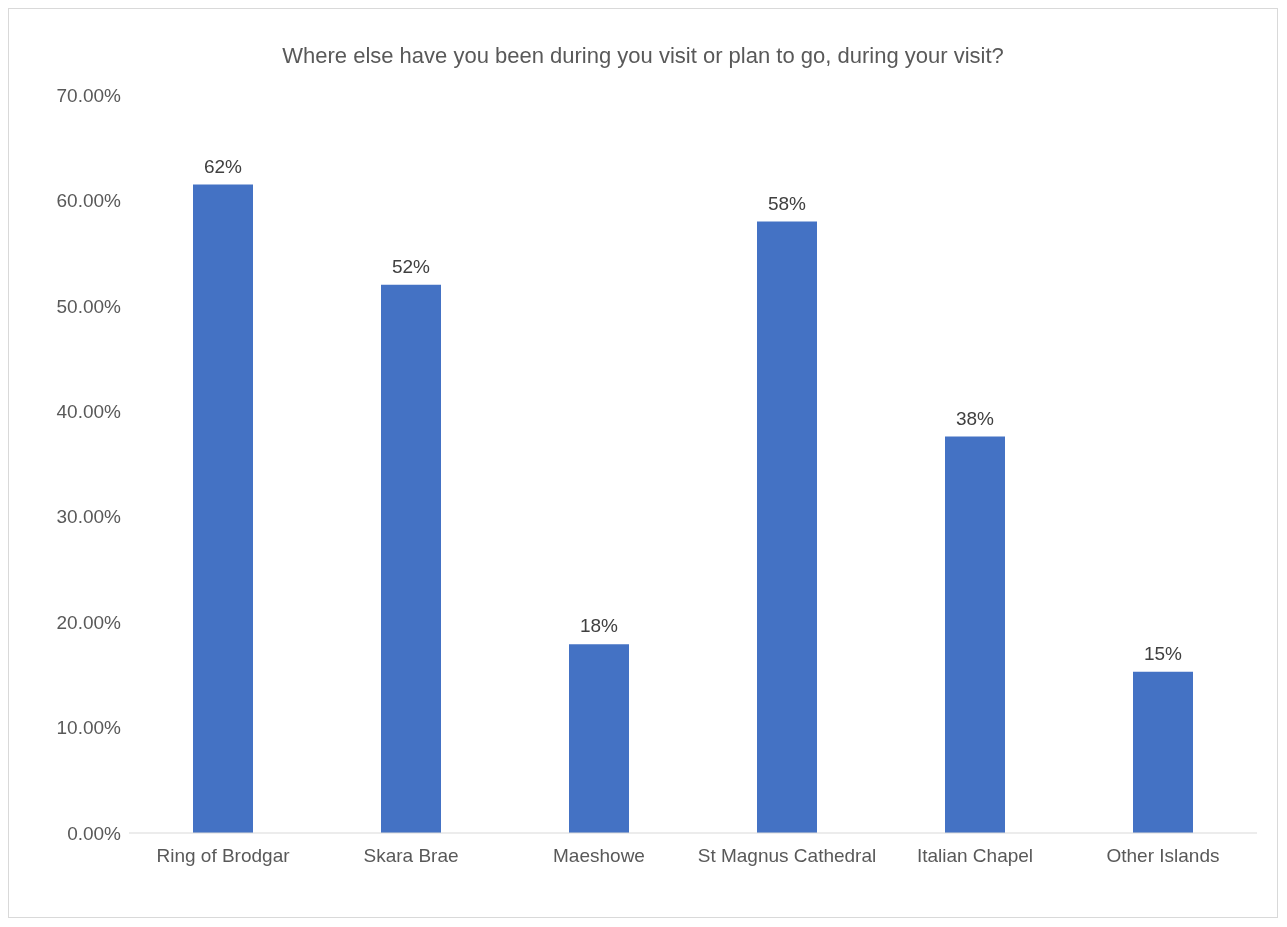  Describe the element at coordinates (975, 856) in the screenshot. I see `x-tick-label: Italian Chapel` at that location.